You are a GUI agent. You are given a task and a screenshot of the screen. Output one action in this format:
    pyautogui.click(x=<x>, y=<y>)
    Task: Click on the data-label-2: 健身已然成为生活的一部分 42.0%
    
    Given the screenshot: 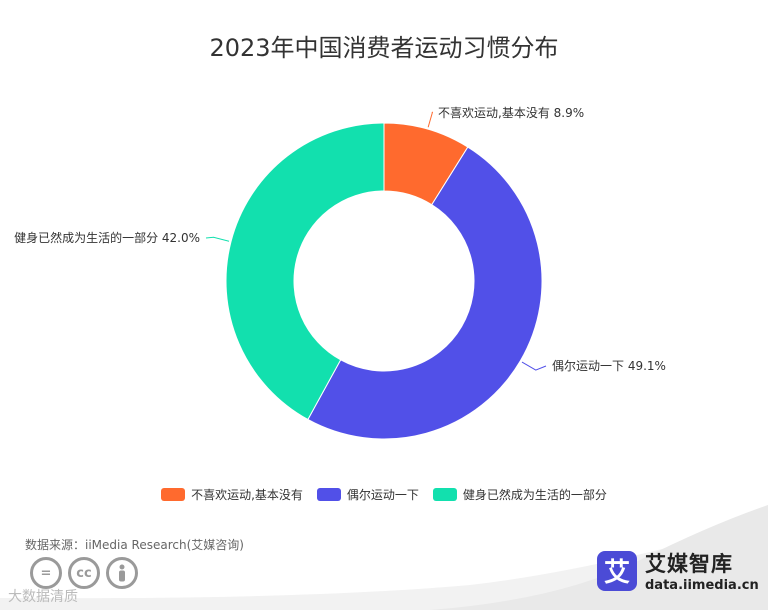 What is the action you would take?
    pyautogui.click(x=107, y=237)
    